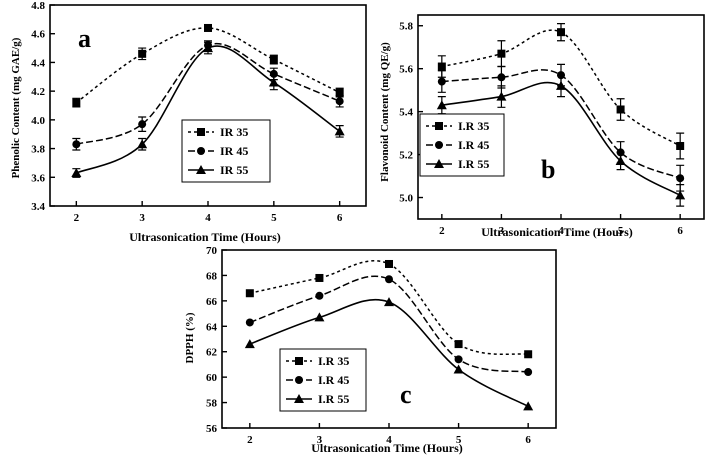  I want to click on panel-c-x-tick-label: 5, so click(459, 440).